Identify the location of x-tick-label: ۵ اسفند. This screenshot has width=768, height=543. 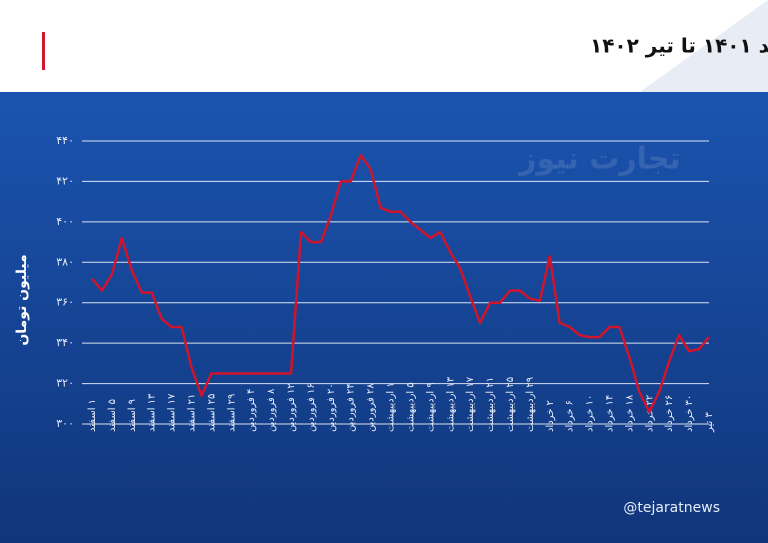
(112, 415).